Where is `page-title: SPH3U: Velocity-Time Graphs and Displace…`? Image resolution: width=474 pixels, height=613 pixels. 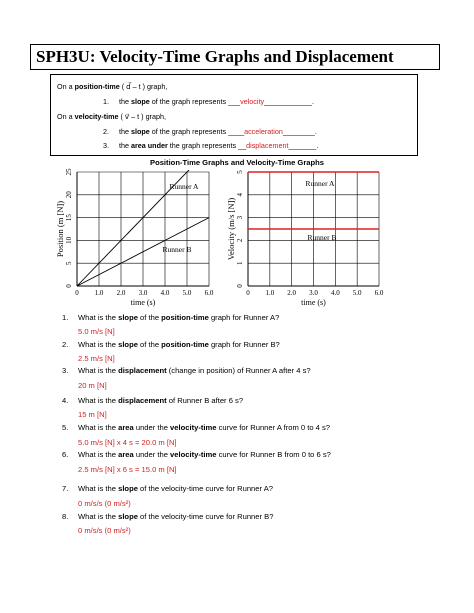 page-title: SPH3U: Velocity-Time Graphs and Displace… is located at coordinates (235, 57).